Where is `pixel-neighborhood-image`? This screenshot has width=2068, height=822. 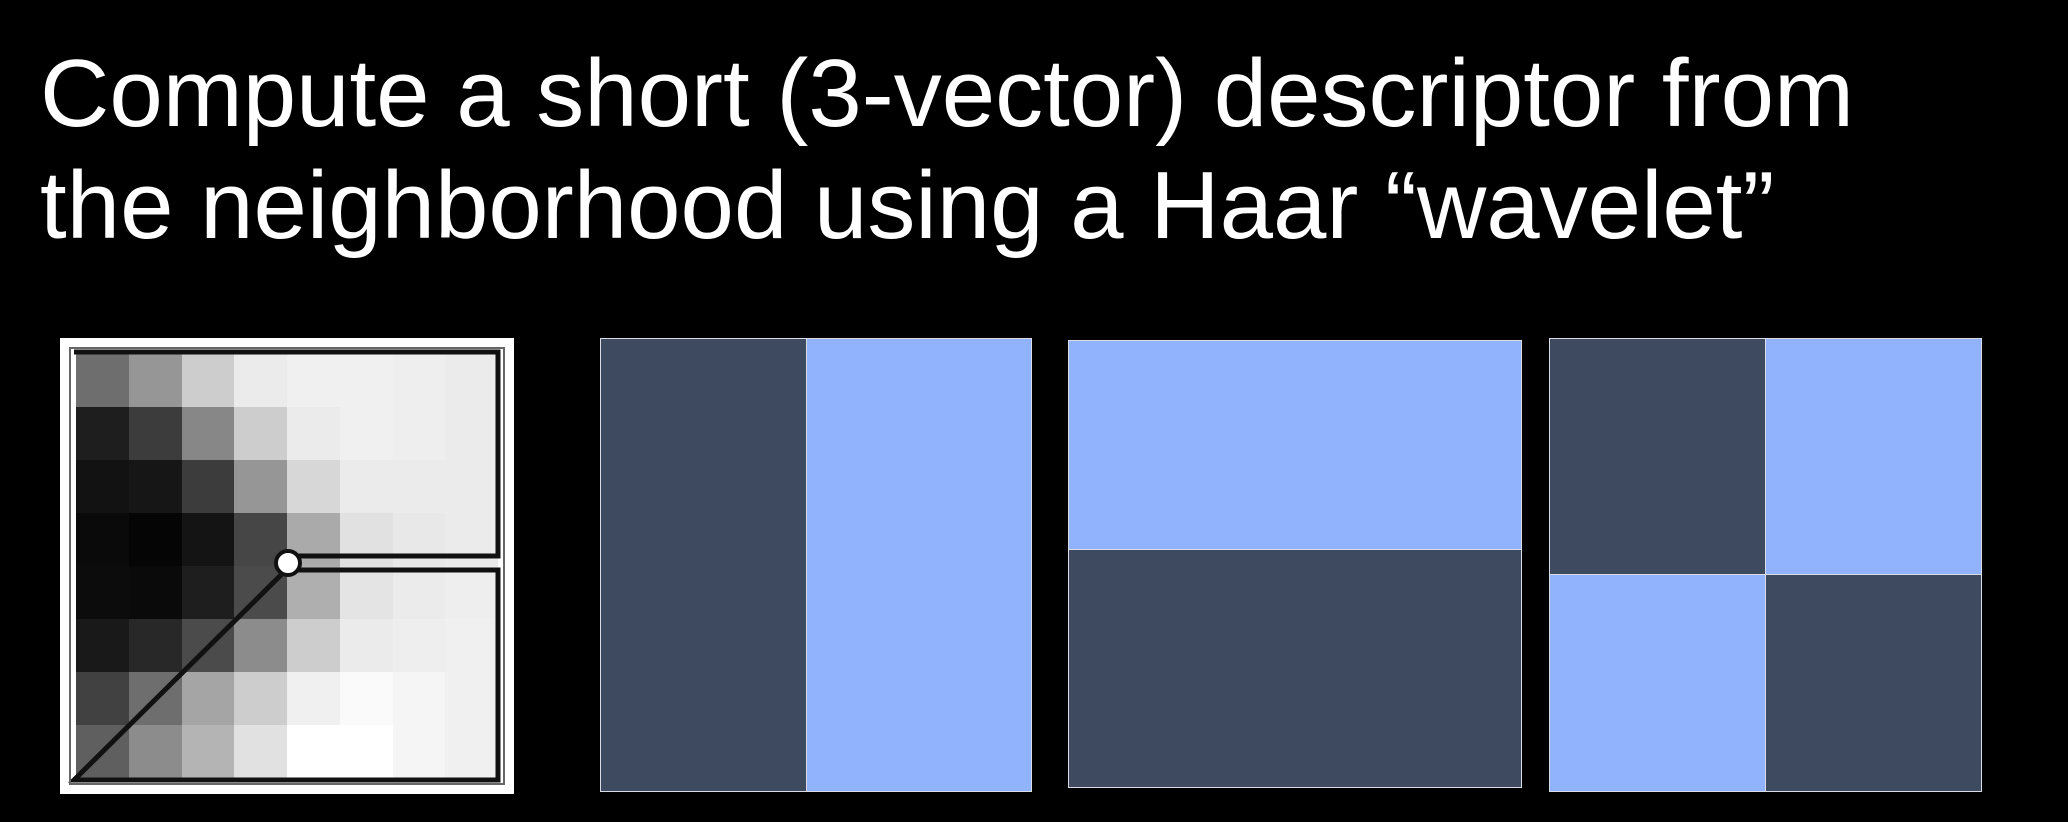 pixel-neighborhood-image is located at coordinates (287, 566).